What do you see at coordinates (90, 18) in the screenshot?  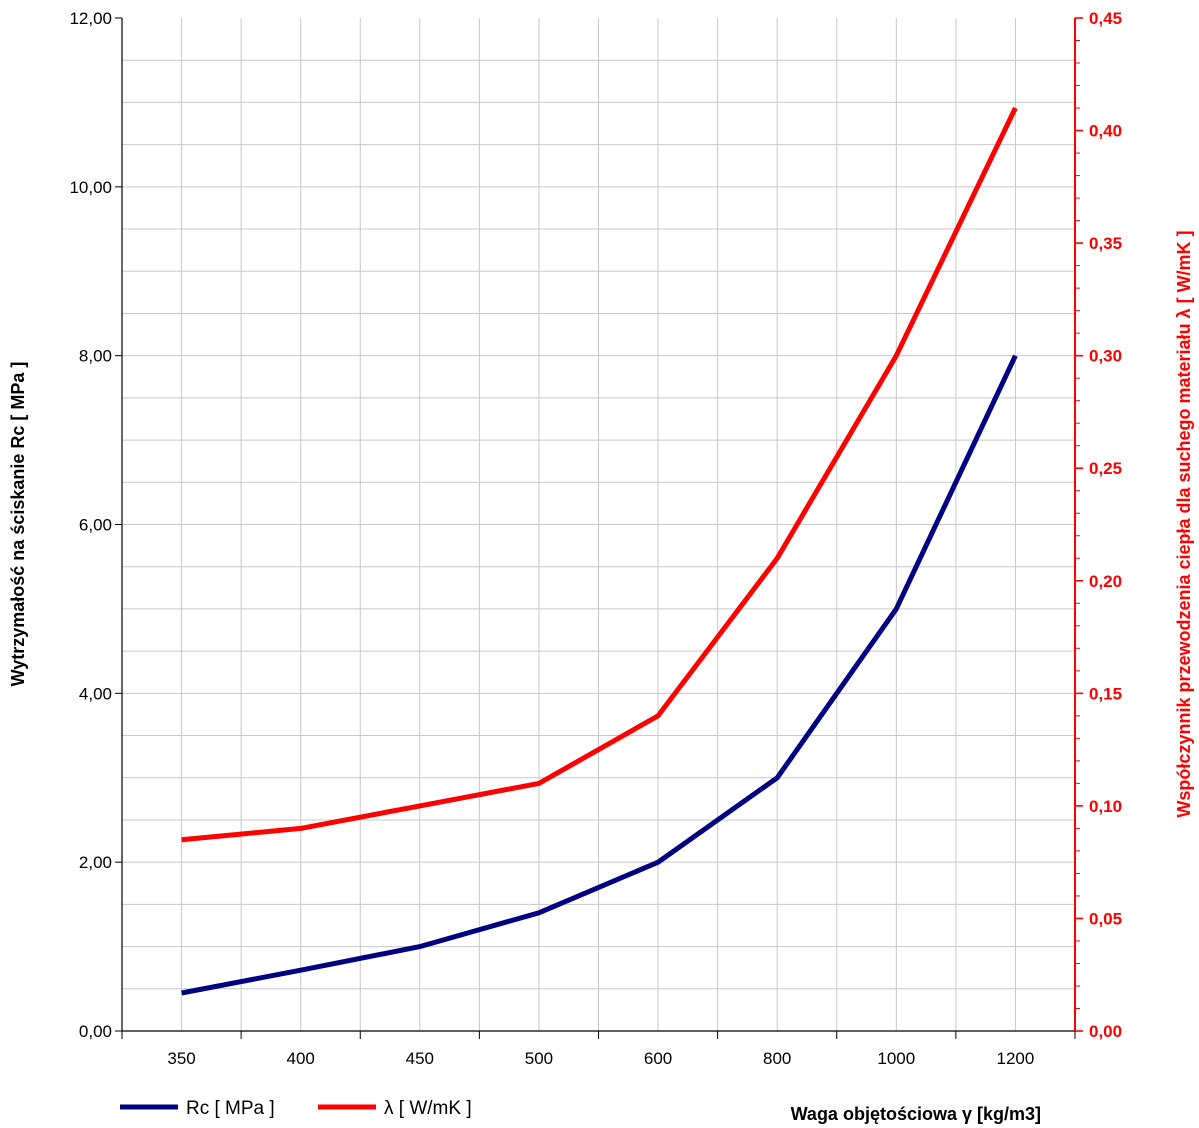 I see `left-tick-label: 12,00` at bounding box center [90, 18].